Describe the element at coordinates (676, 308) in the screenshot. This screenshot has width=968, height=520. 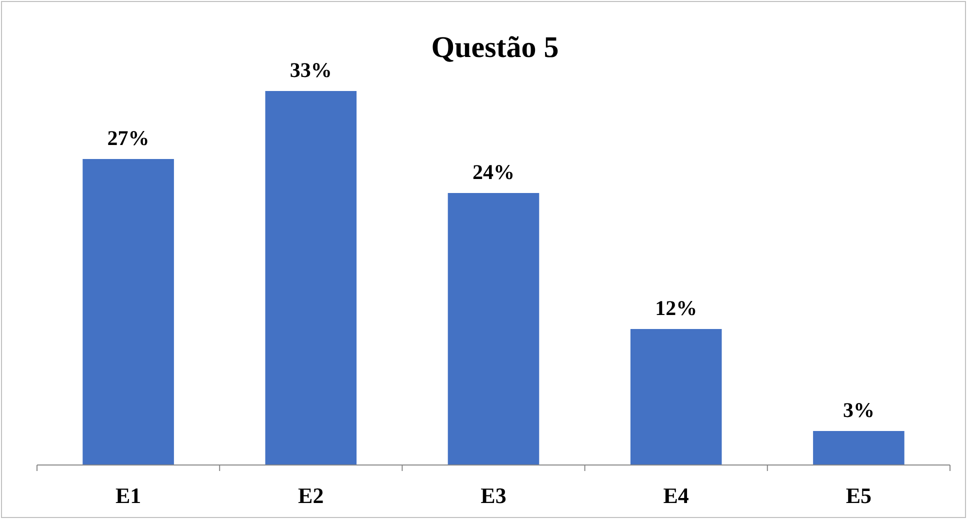
I see `data-label: 12%` at that location.